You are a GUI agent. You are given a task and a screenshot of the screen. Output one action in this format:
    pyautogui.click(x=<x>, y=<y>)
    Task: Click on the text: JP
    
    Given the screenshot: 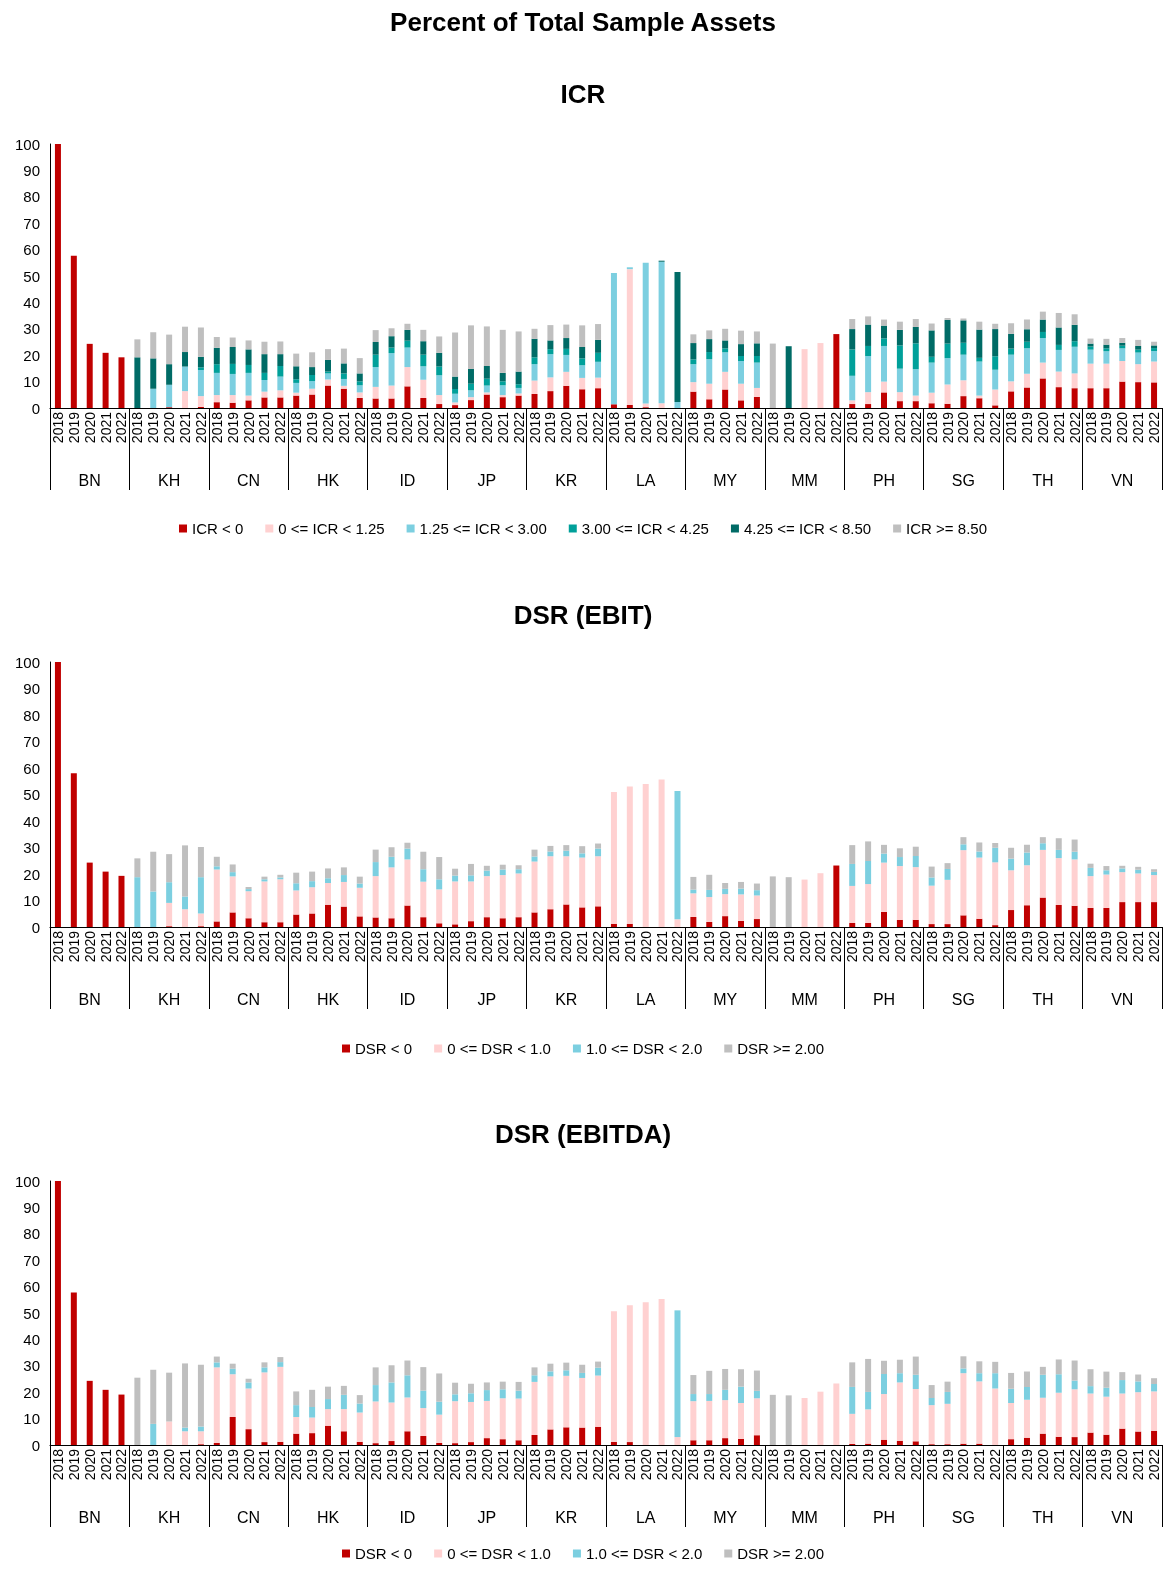 What is the action you would take?
    pyautogui.click(x=487, y=480)
    